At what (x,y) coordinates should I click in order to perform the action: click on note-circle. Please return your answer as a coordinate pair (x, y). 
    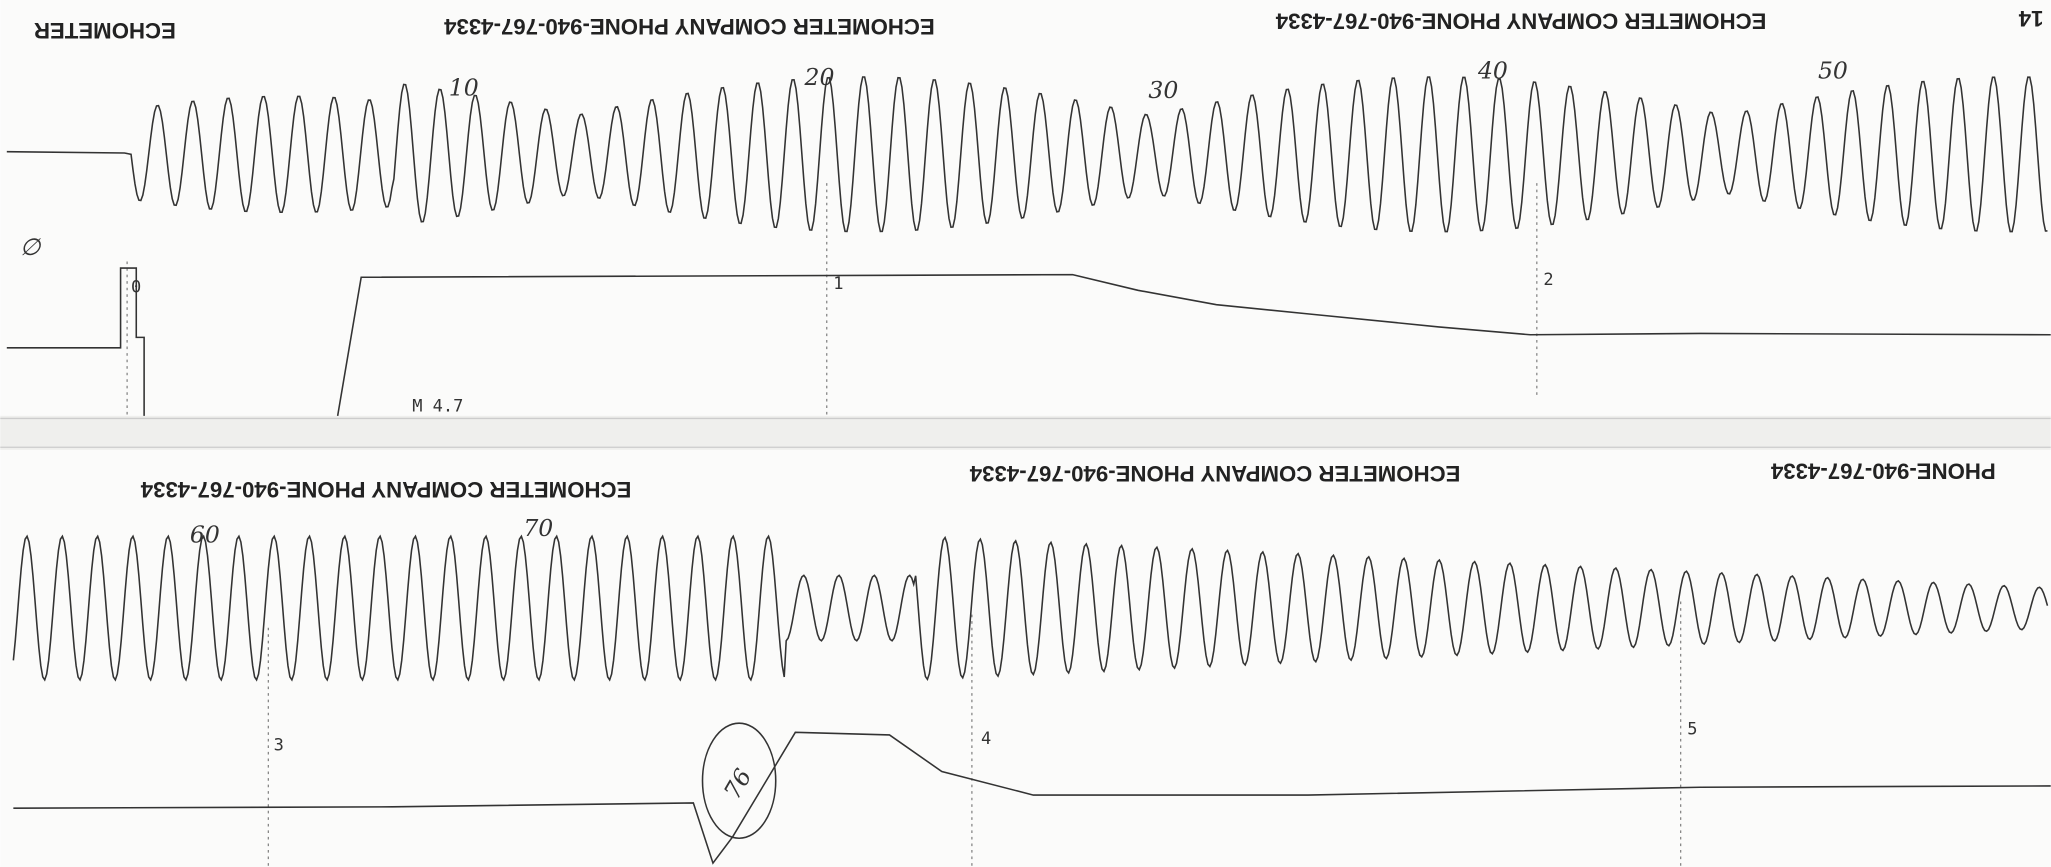
    Looking at the image, I should click on (739, 781).